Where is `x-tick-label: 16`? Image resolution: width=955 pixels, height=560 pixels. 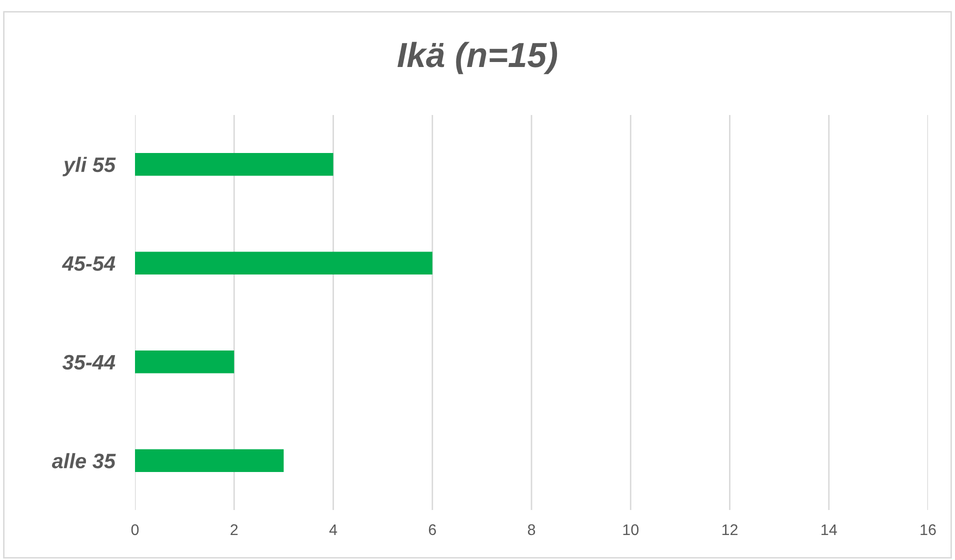
x-tick-label: 16 is located at coordinates (928, 530).